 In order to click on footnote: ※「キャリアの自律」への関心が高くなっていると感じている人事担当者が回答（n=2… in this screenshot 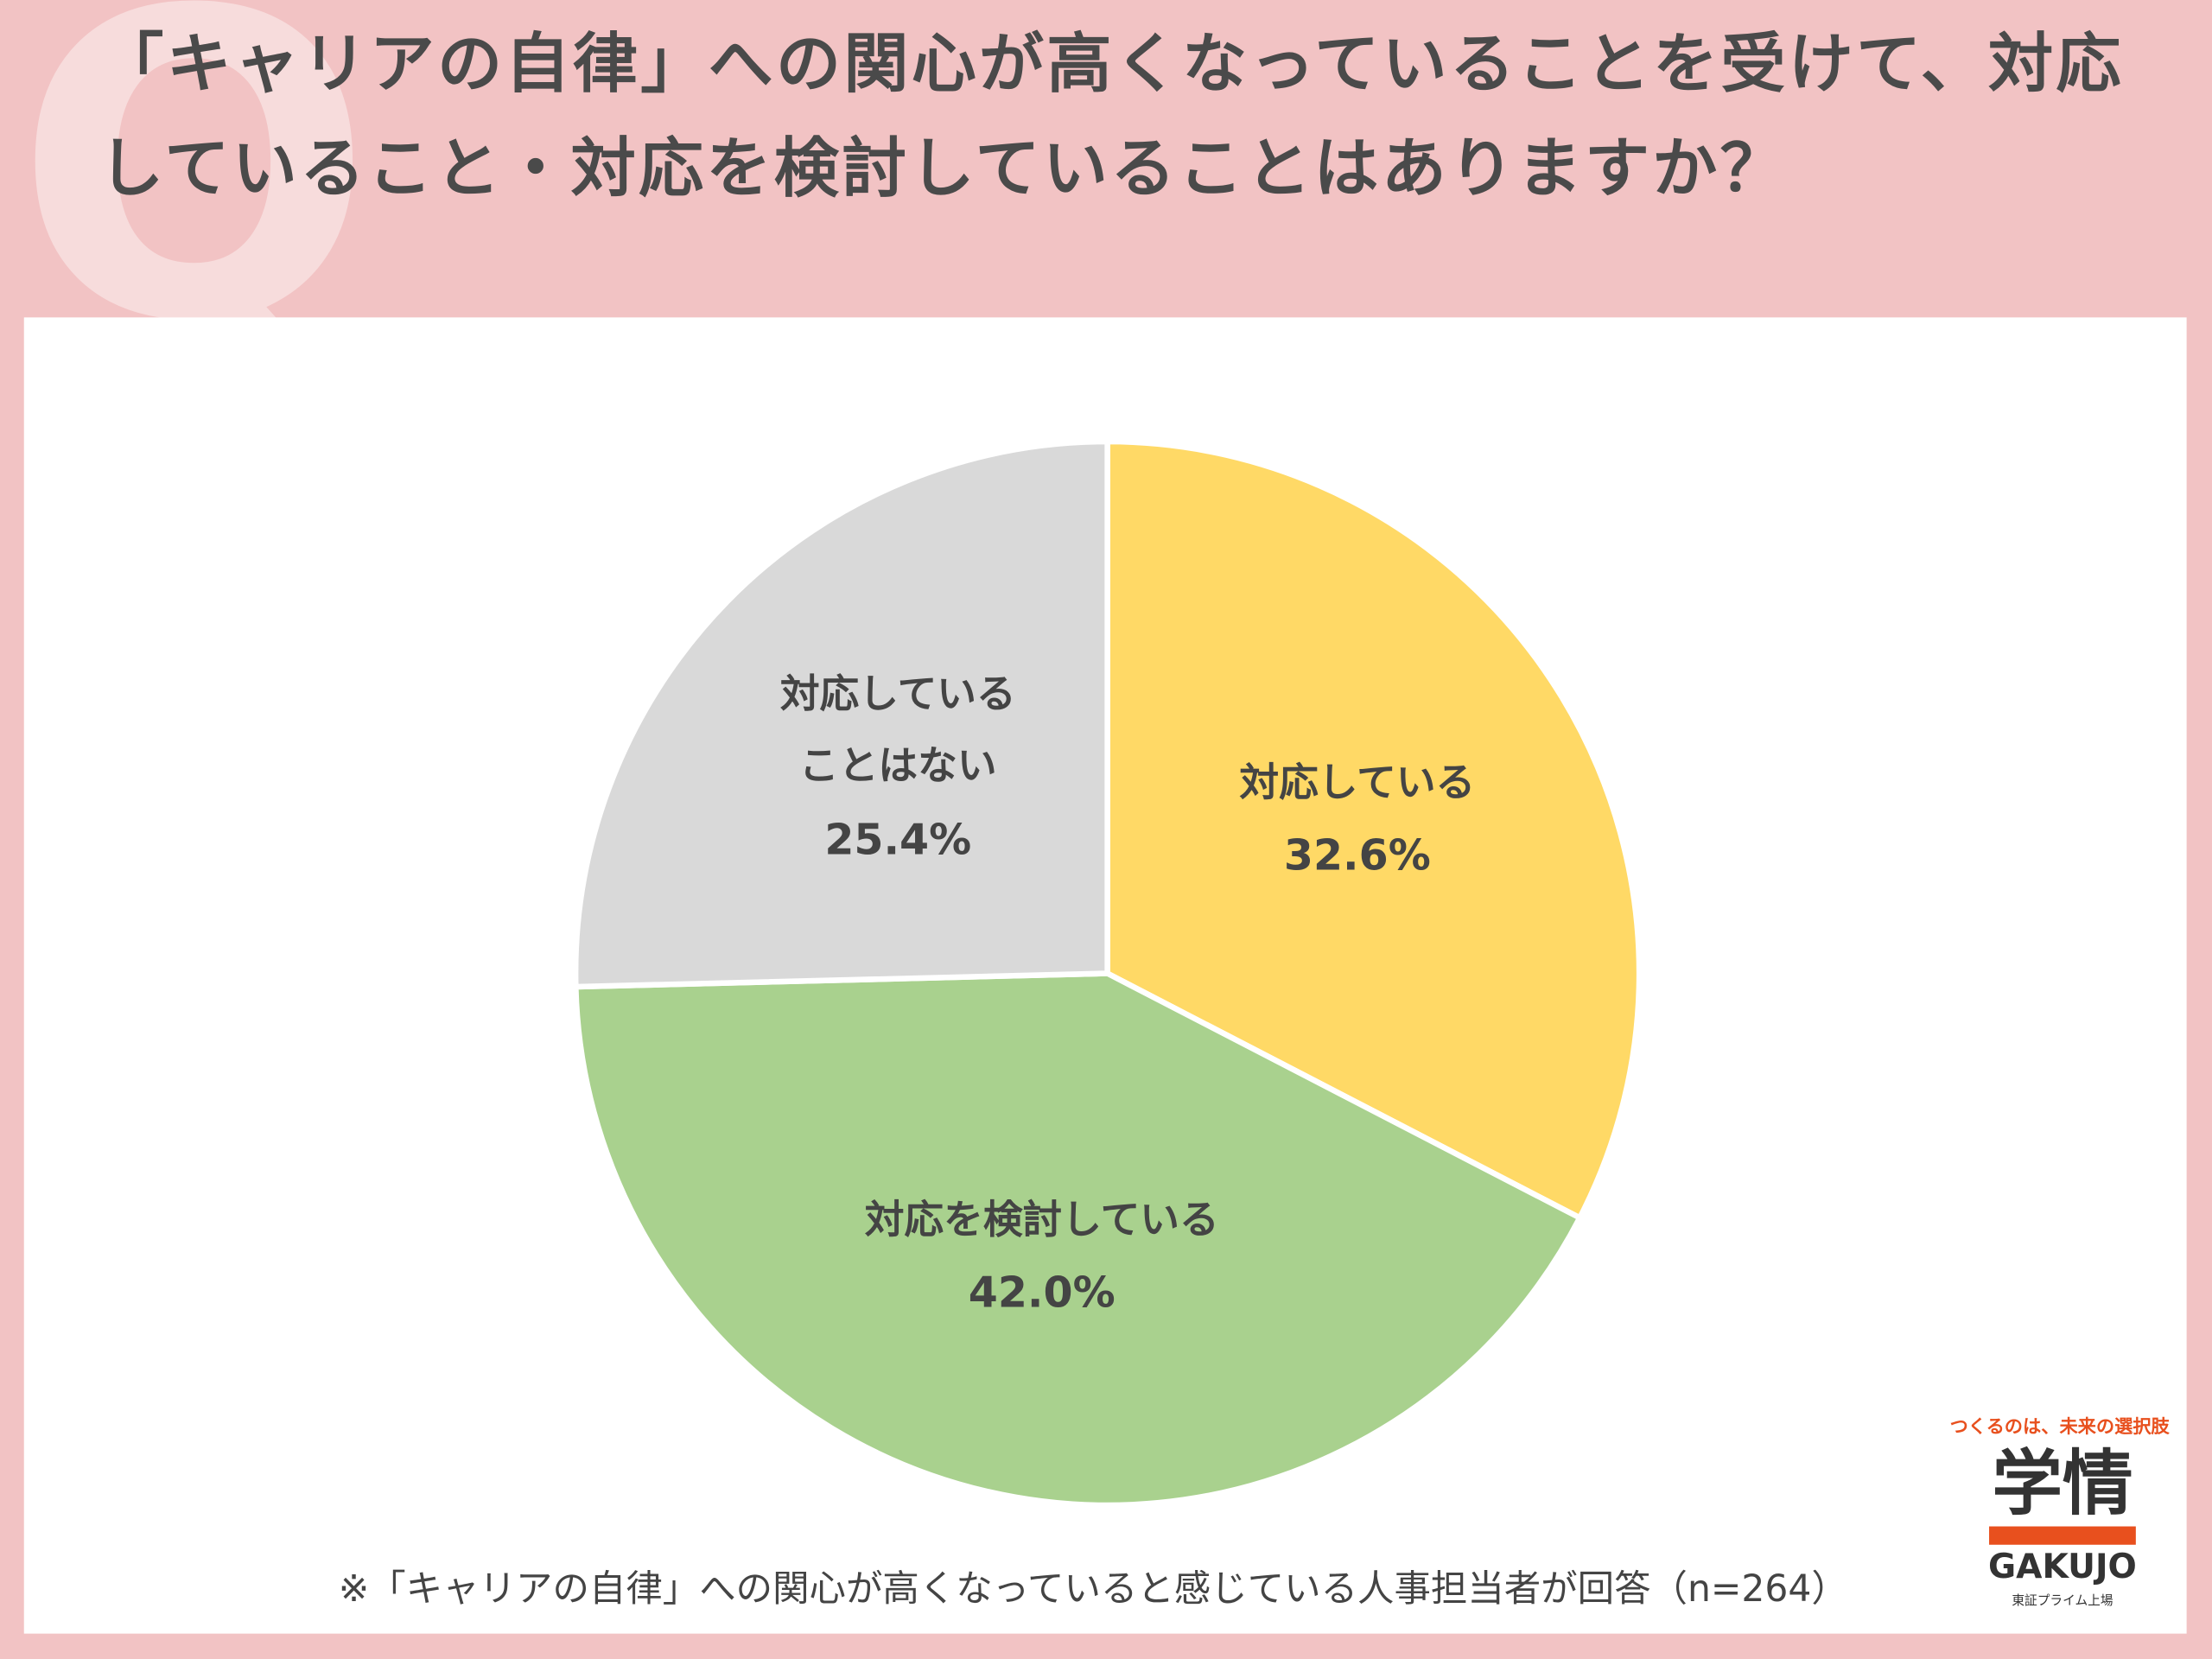, I will do `click(1093, 1589)`.